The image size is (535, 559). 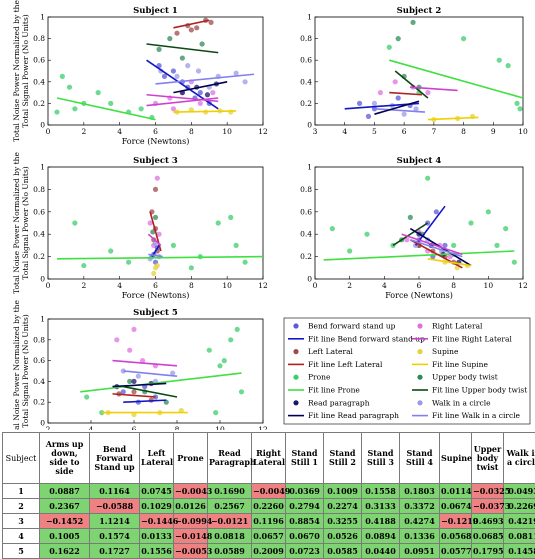 What do you see at coordinates (476, 415) in the screenshot?
I see `legend-label: Fit line Walk in a circle` at bounding box center [476, 415].